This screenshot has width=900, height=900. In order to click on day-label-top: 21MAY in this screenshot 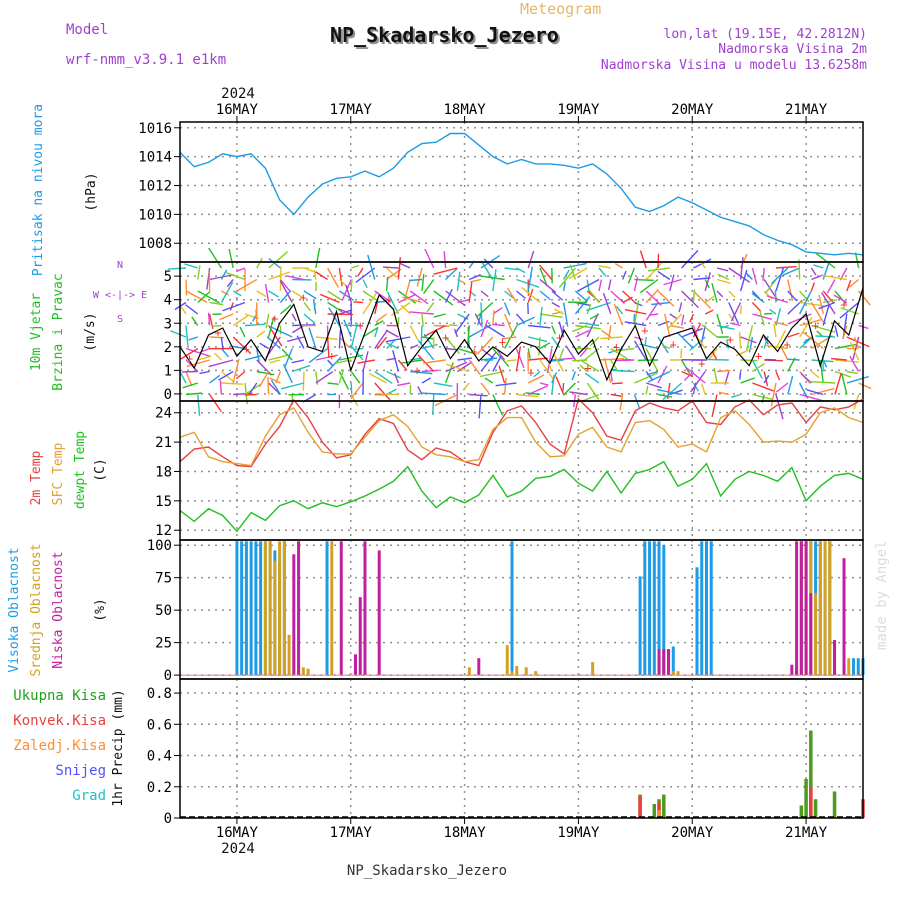, I will do `click(806, 110)`.